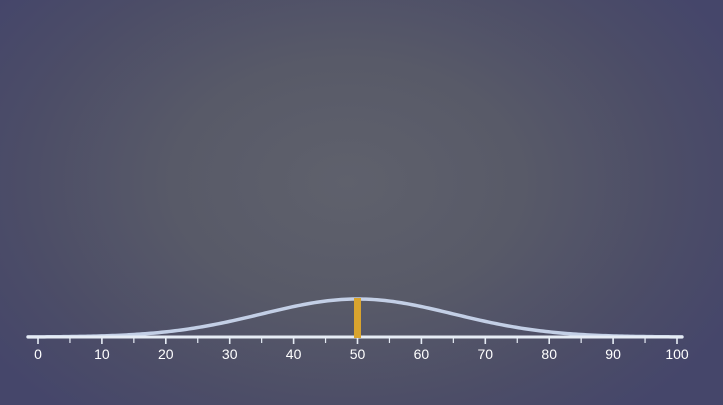 The image size is (723, 405). Describe the element at coordinates (102, 354) in the screenshot. I see `x-tick-label: 10` at that location.